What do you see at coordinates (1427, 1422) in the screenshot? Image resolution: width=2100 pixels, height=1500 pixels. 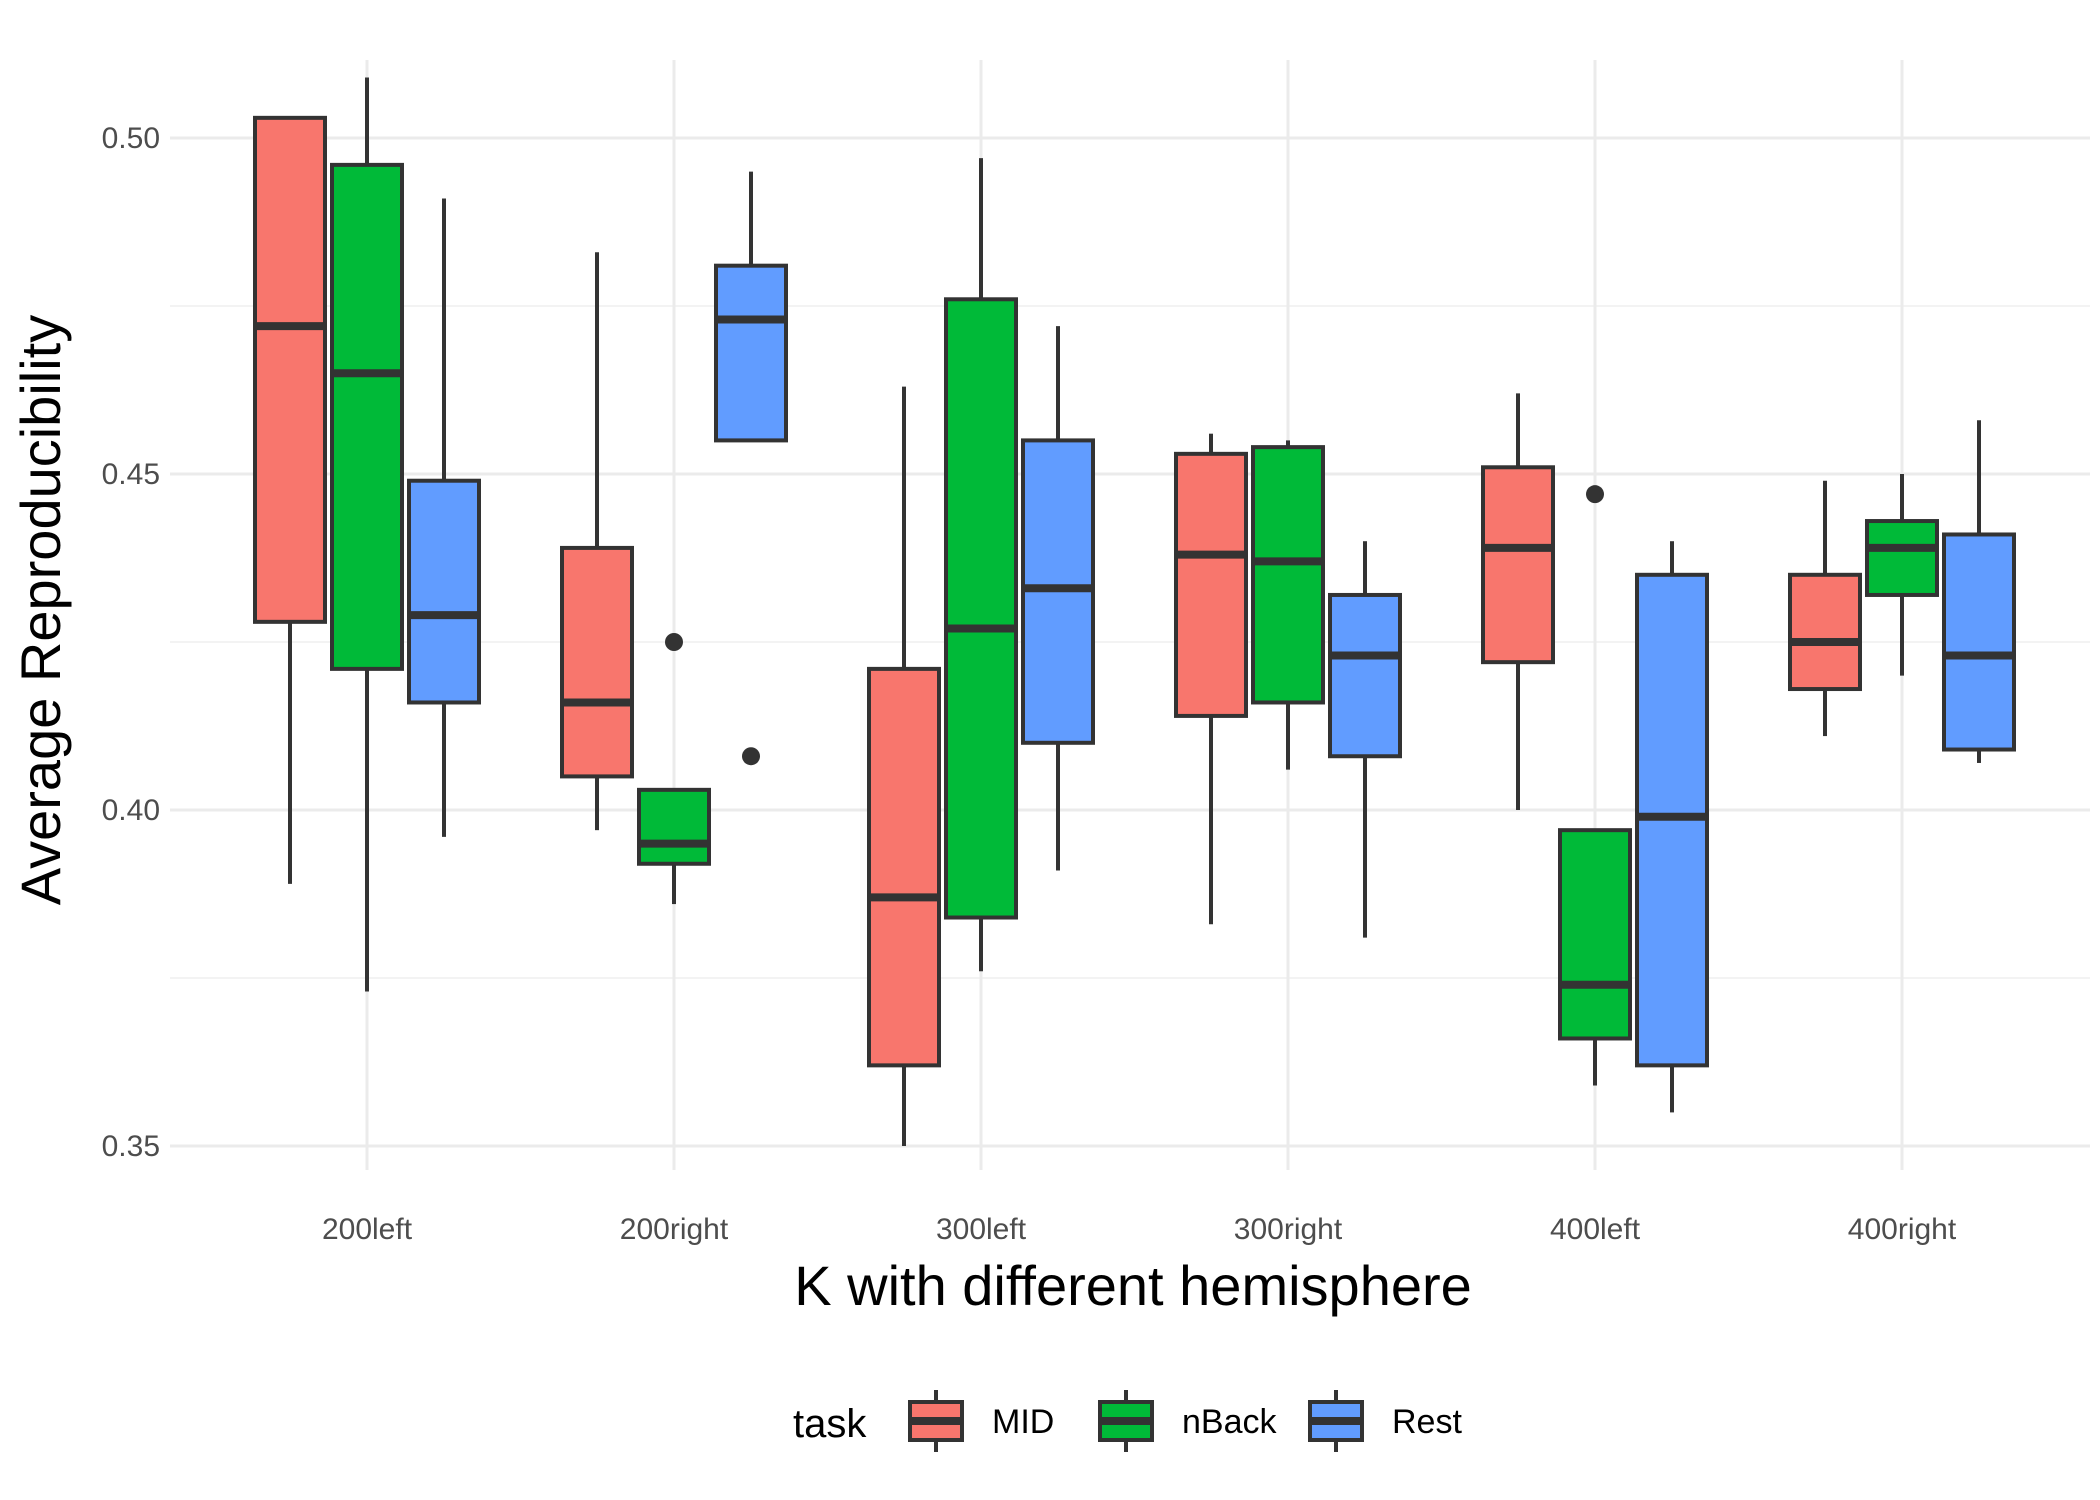 I see `legend-label: Rest` at bounding box center [1427, 1422].